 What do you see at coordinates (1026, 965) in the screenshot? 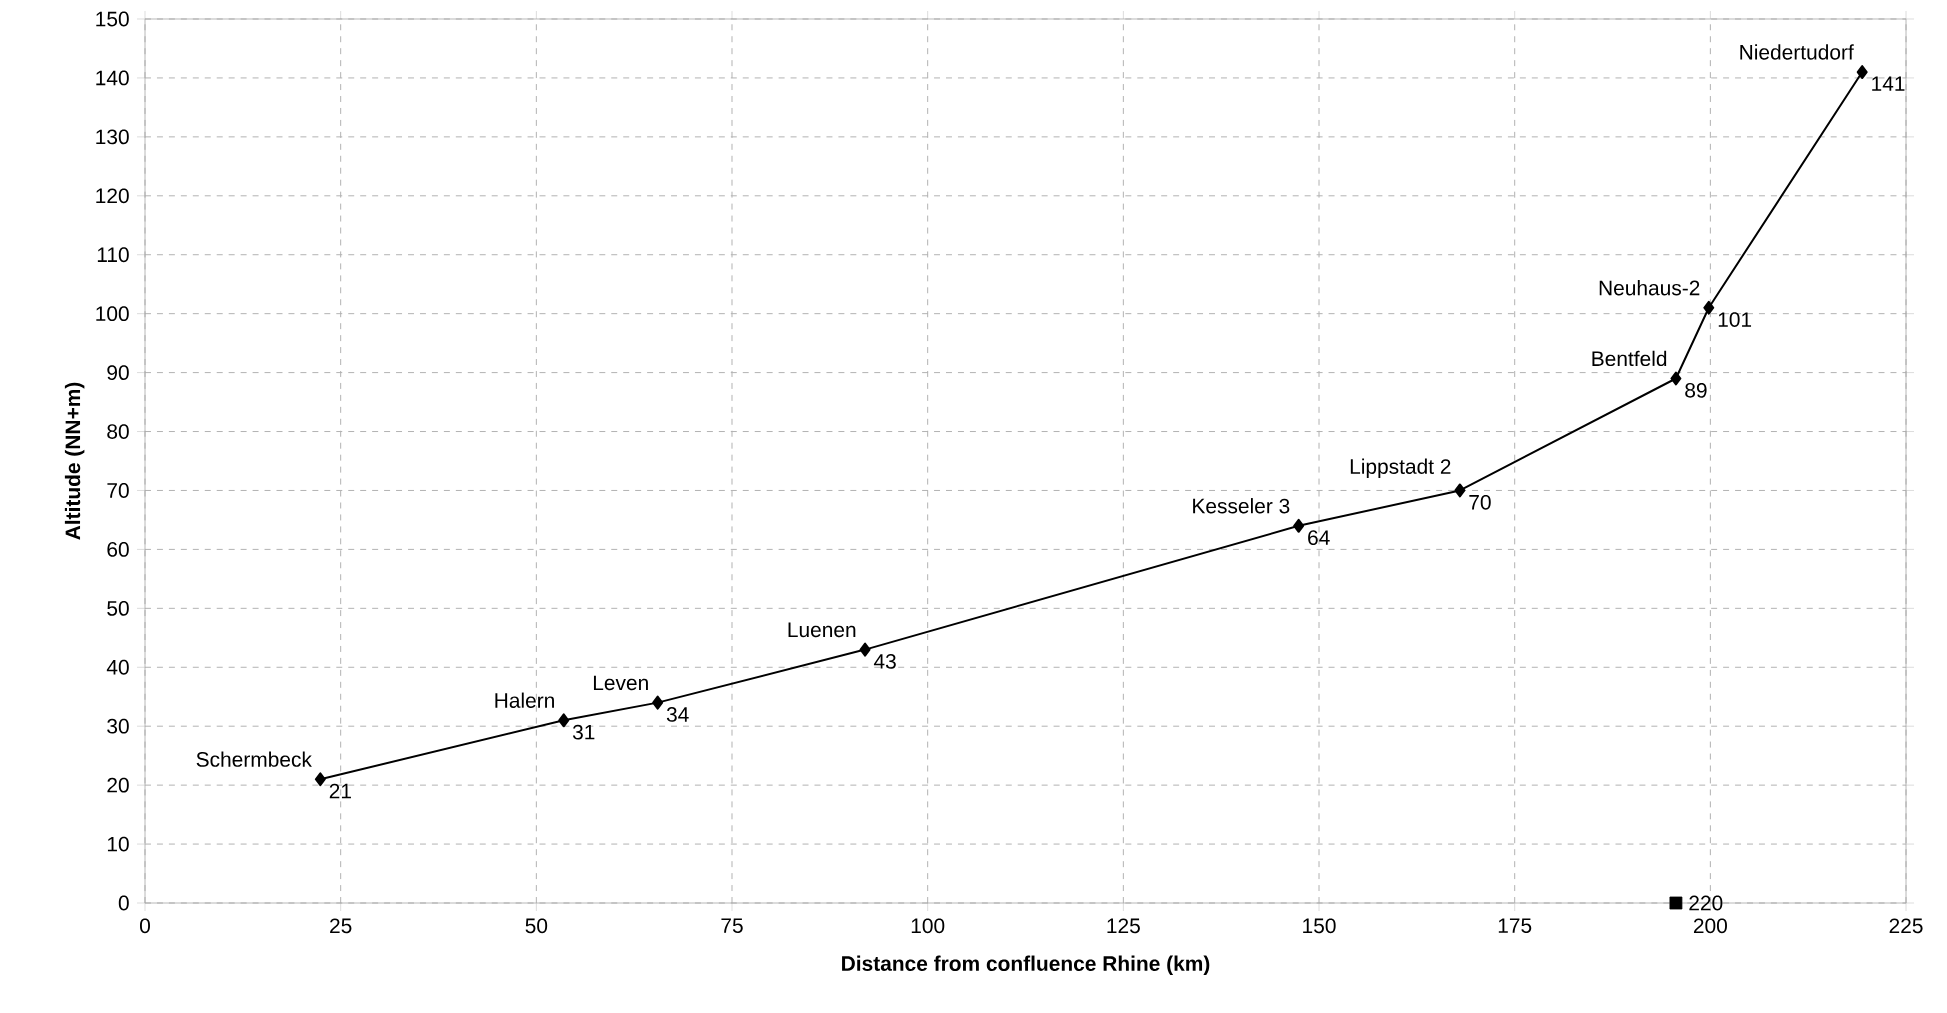
I see `x-axis-title: Distance from confluence Rhine (km)` at bounding box center [1026, 965].